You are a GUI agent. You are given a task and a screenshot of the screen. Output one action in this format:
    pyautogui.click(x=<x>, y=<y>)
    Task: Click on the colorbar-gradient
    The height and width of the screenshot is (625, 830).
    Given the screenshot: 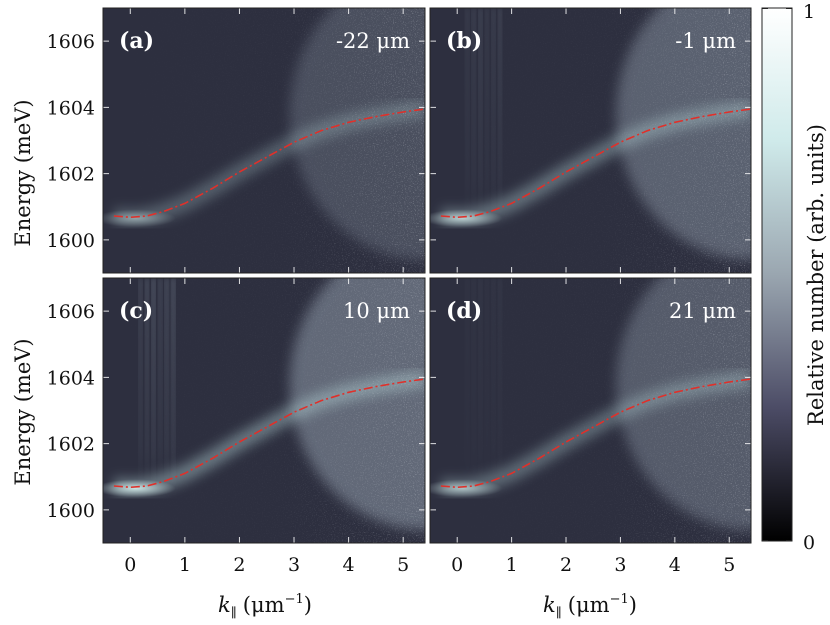 What is the action you would take?
    pyautogui.click(x=777, y=274)
    